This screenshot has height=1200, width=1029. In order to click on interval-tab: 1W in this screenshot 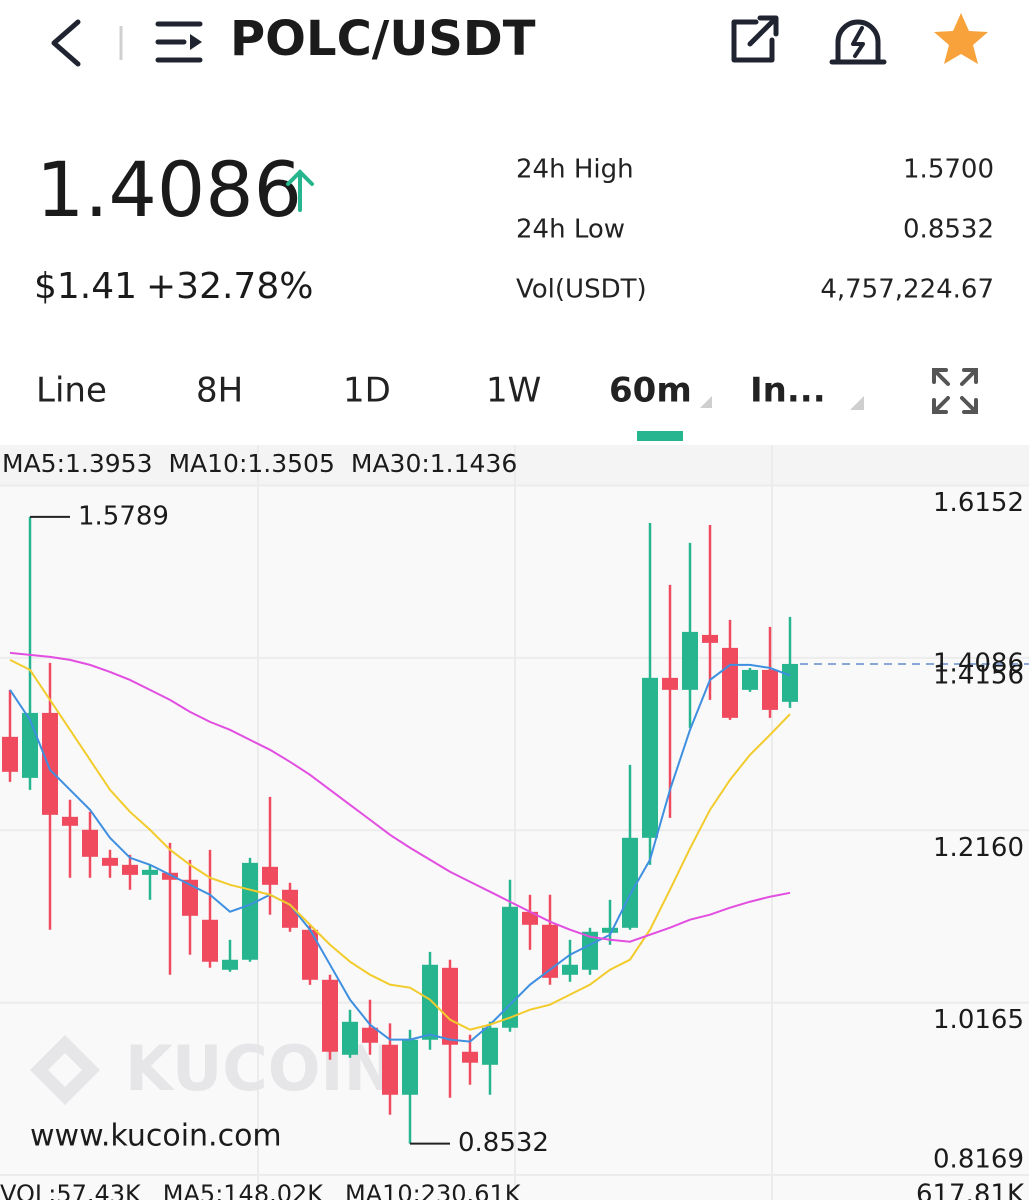, I will do `click(513, 391)`.